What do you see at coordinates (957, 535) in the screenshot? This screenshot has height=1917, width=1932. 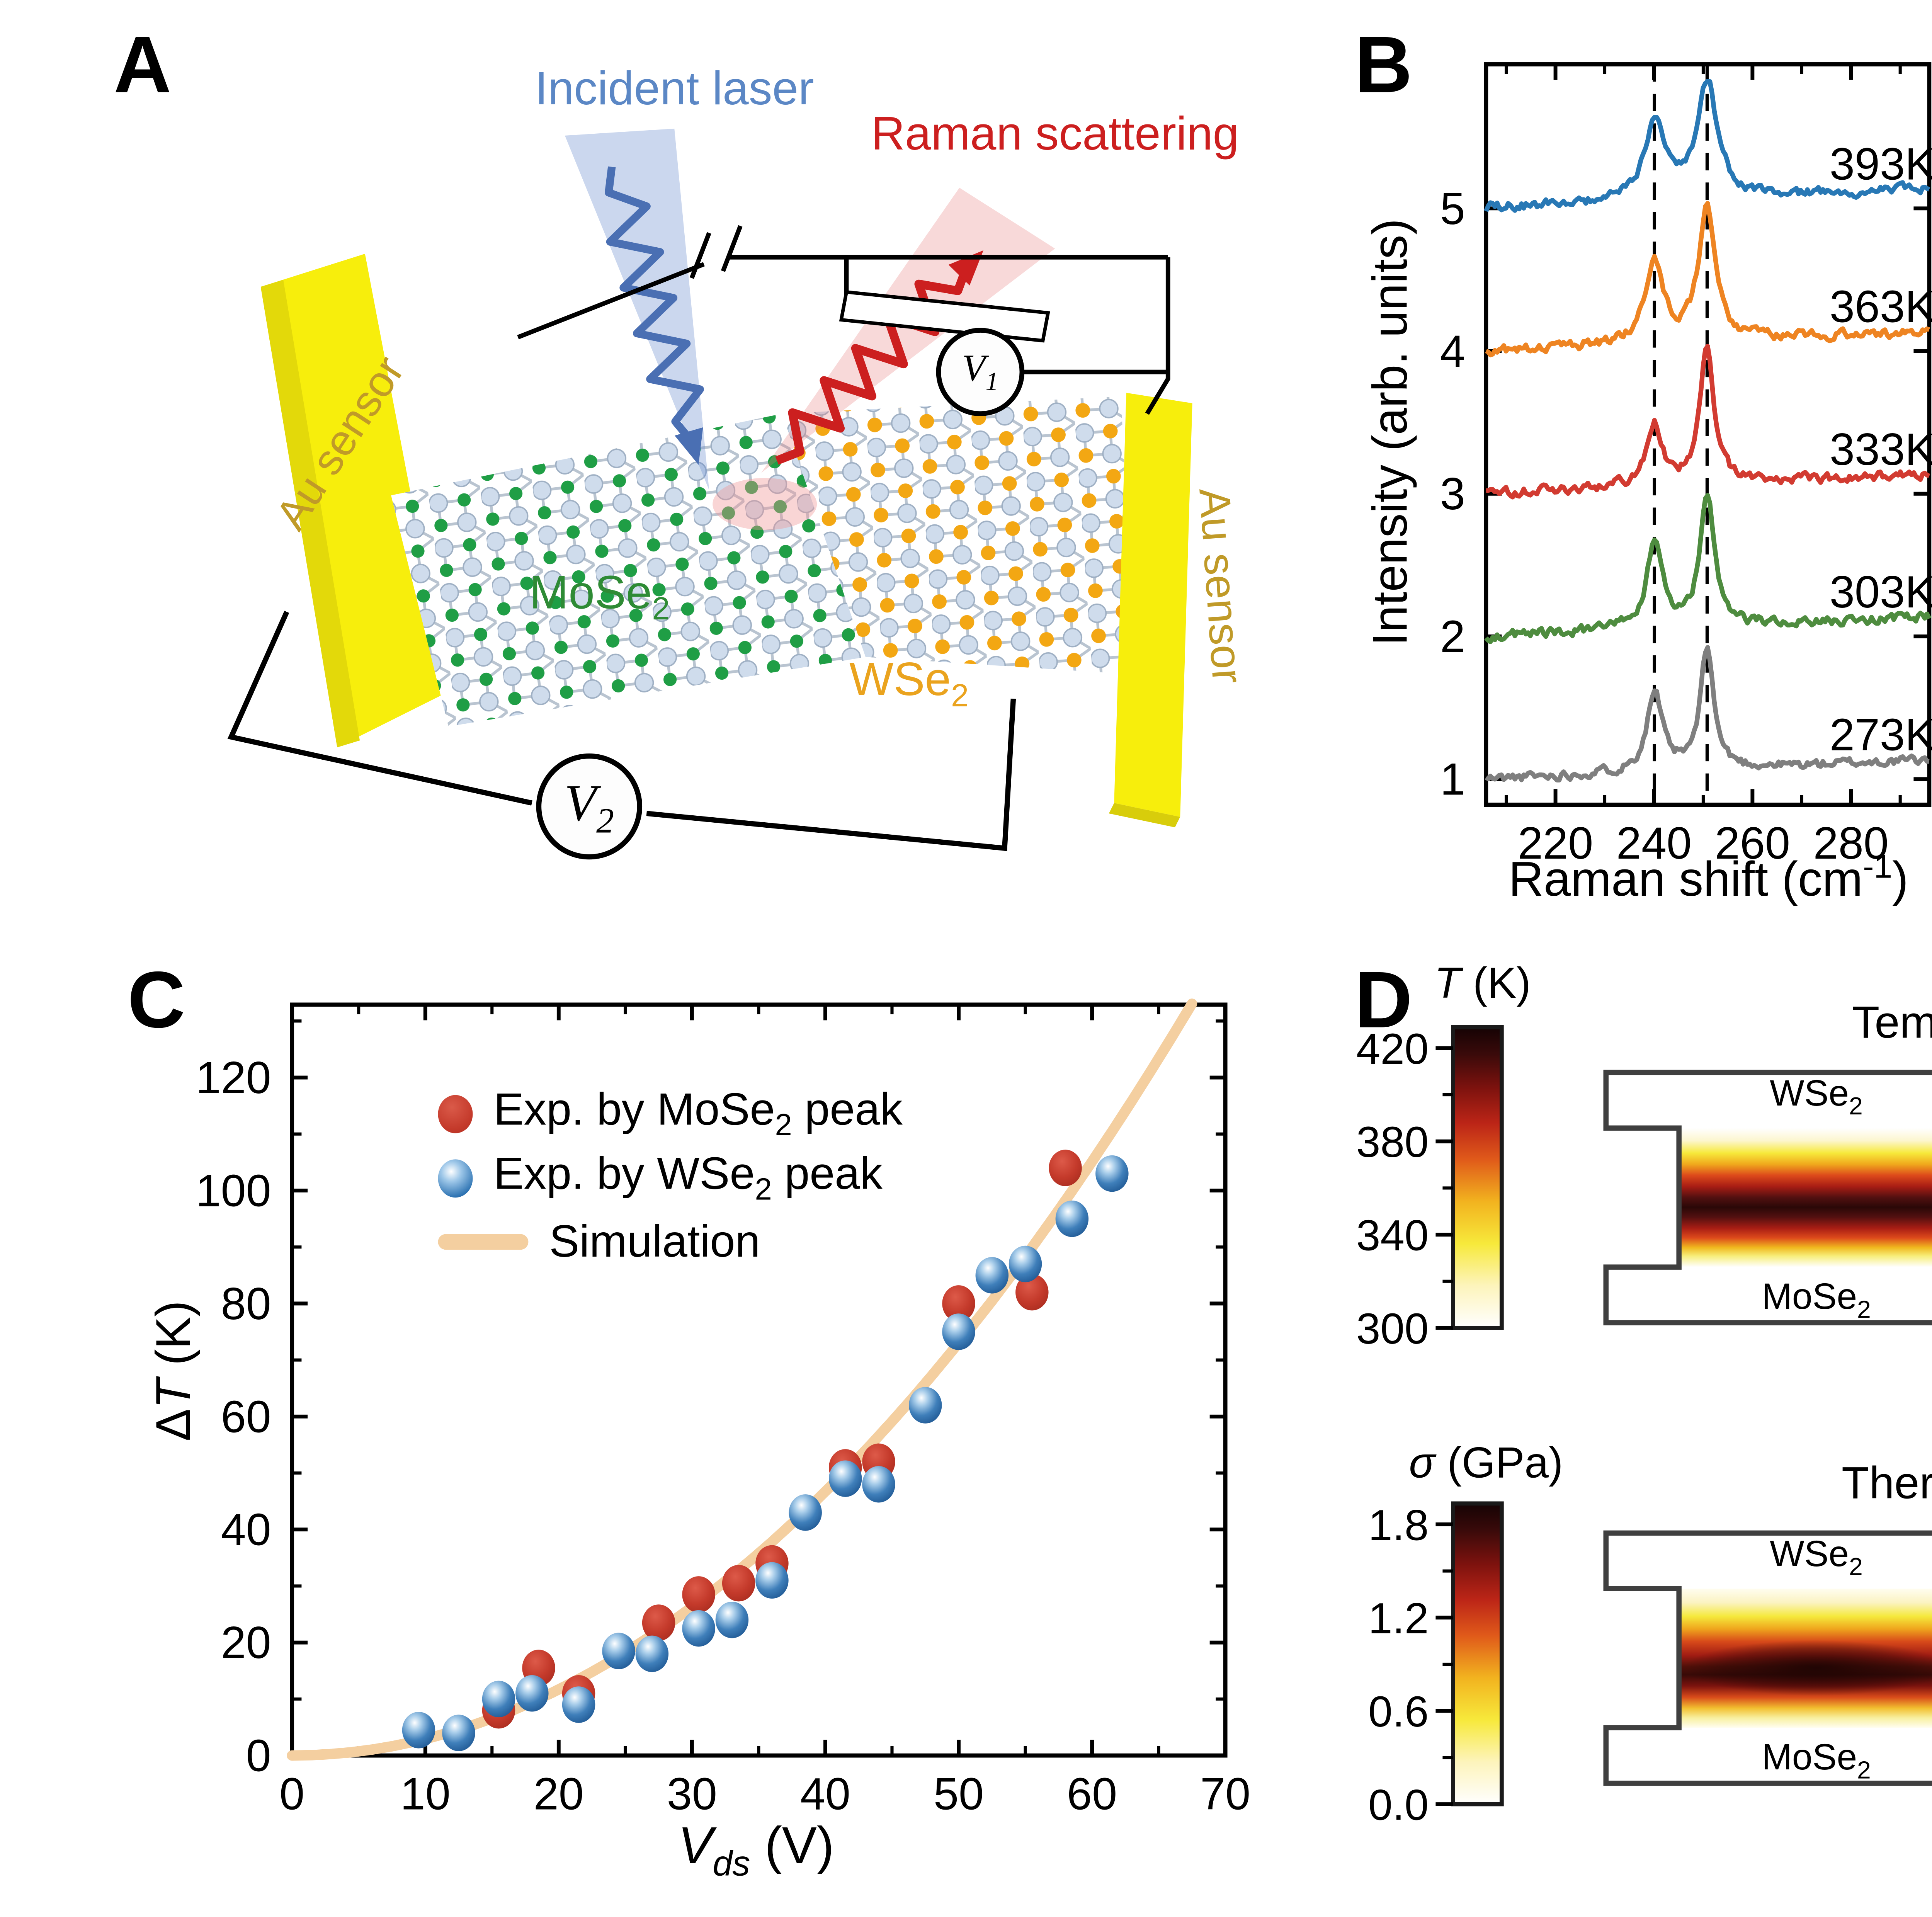 I see `wse2-lattice` at bounding box center [957, 535].